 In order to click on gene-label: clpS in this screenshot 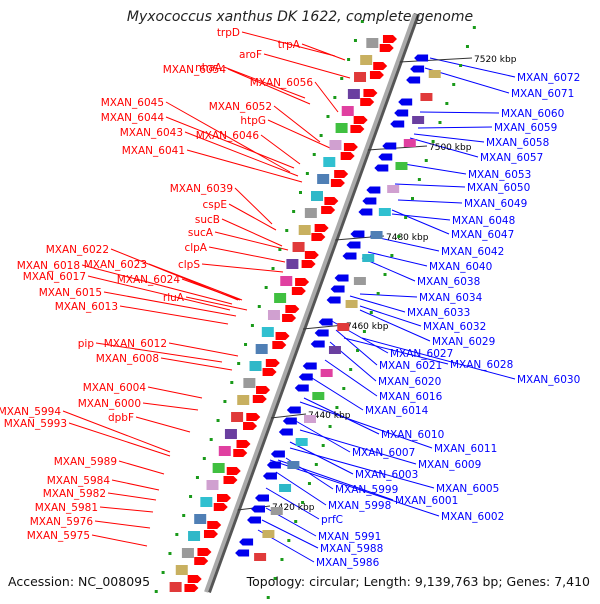, I will do `click(189, 265)`.